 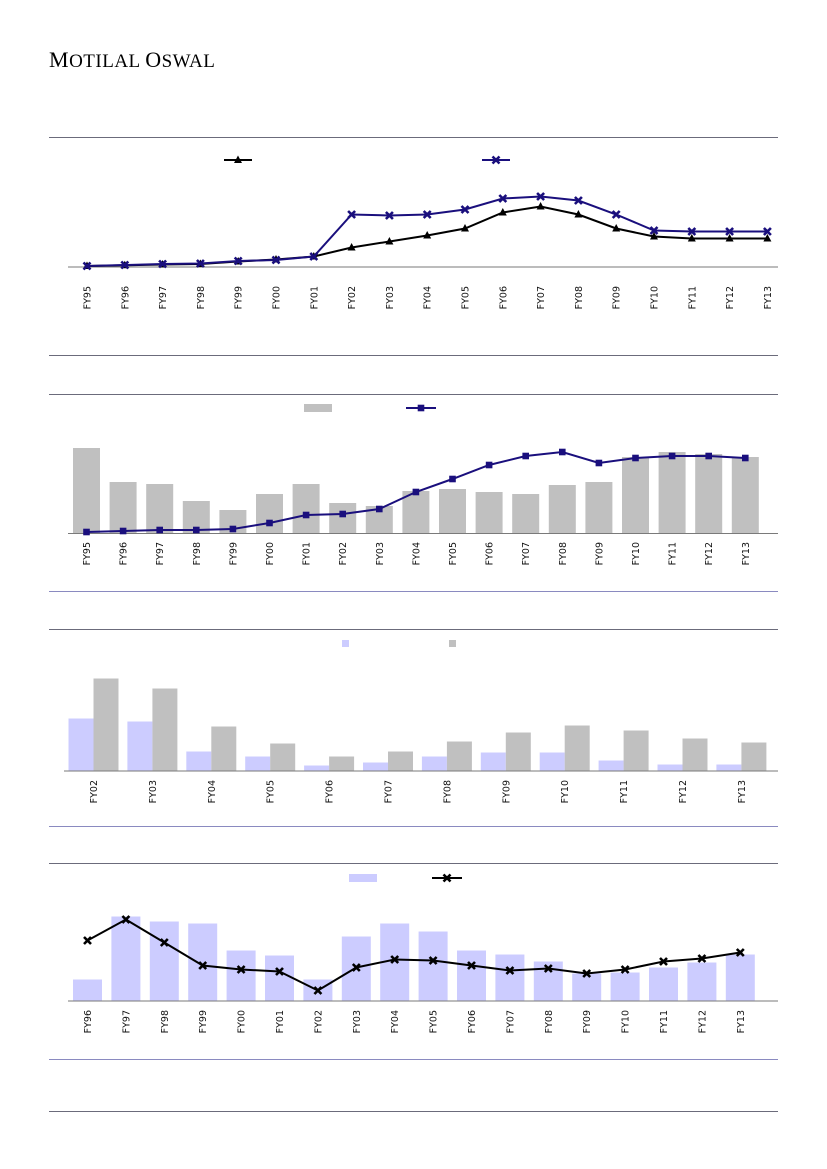 I want to click on chart1-xtick-FY05: FY05, so click(x=466, y=297).